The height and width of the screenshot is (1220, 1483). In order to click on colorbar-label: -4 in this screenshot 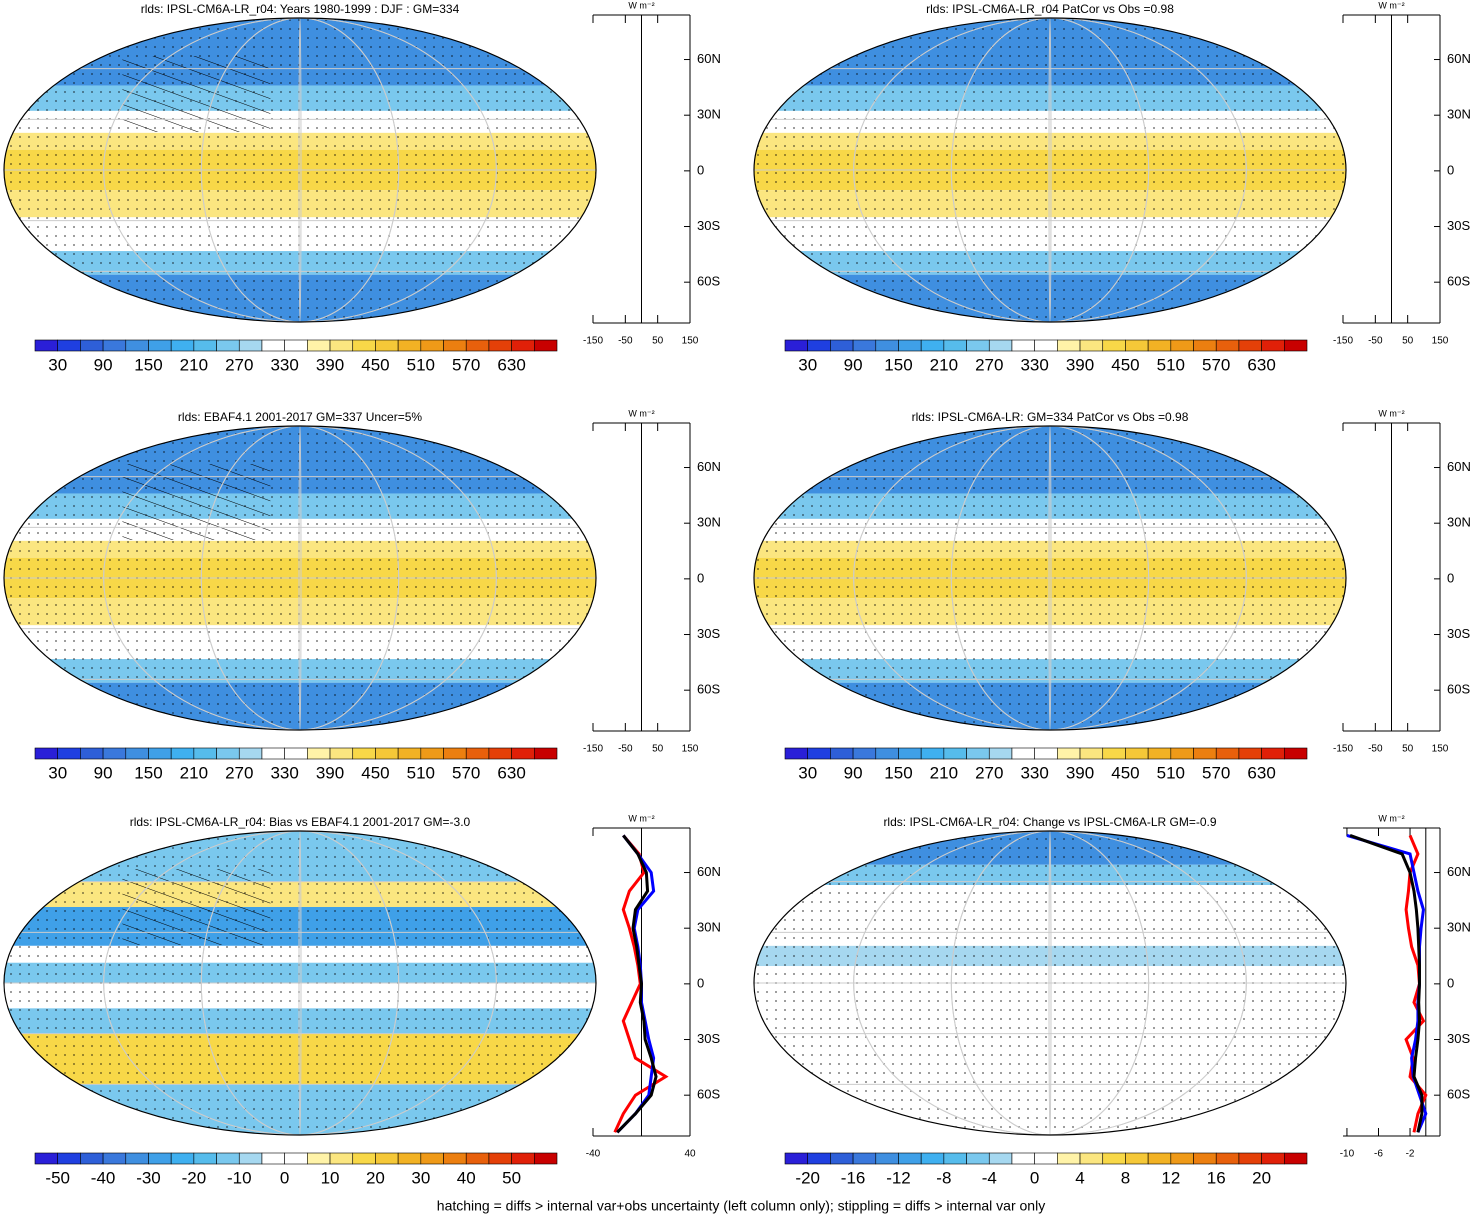, I will do `click(989, 1177)`.